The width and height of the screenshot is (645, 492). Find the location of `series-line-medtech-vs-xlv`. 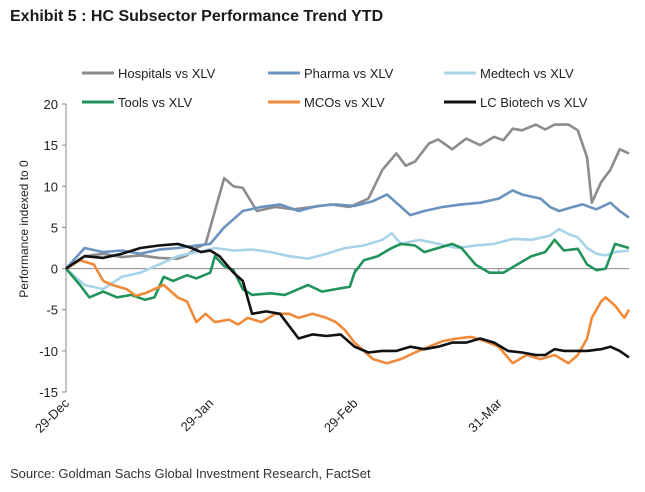

series-line-medtech-vs-xlv is located at coordinates (347, 259).